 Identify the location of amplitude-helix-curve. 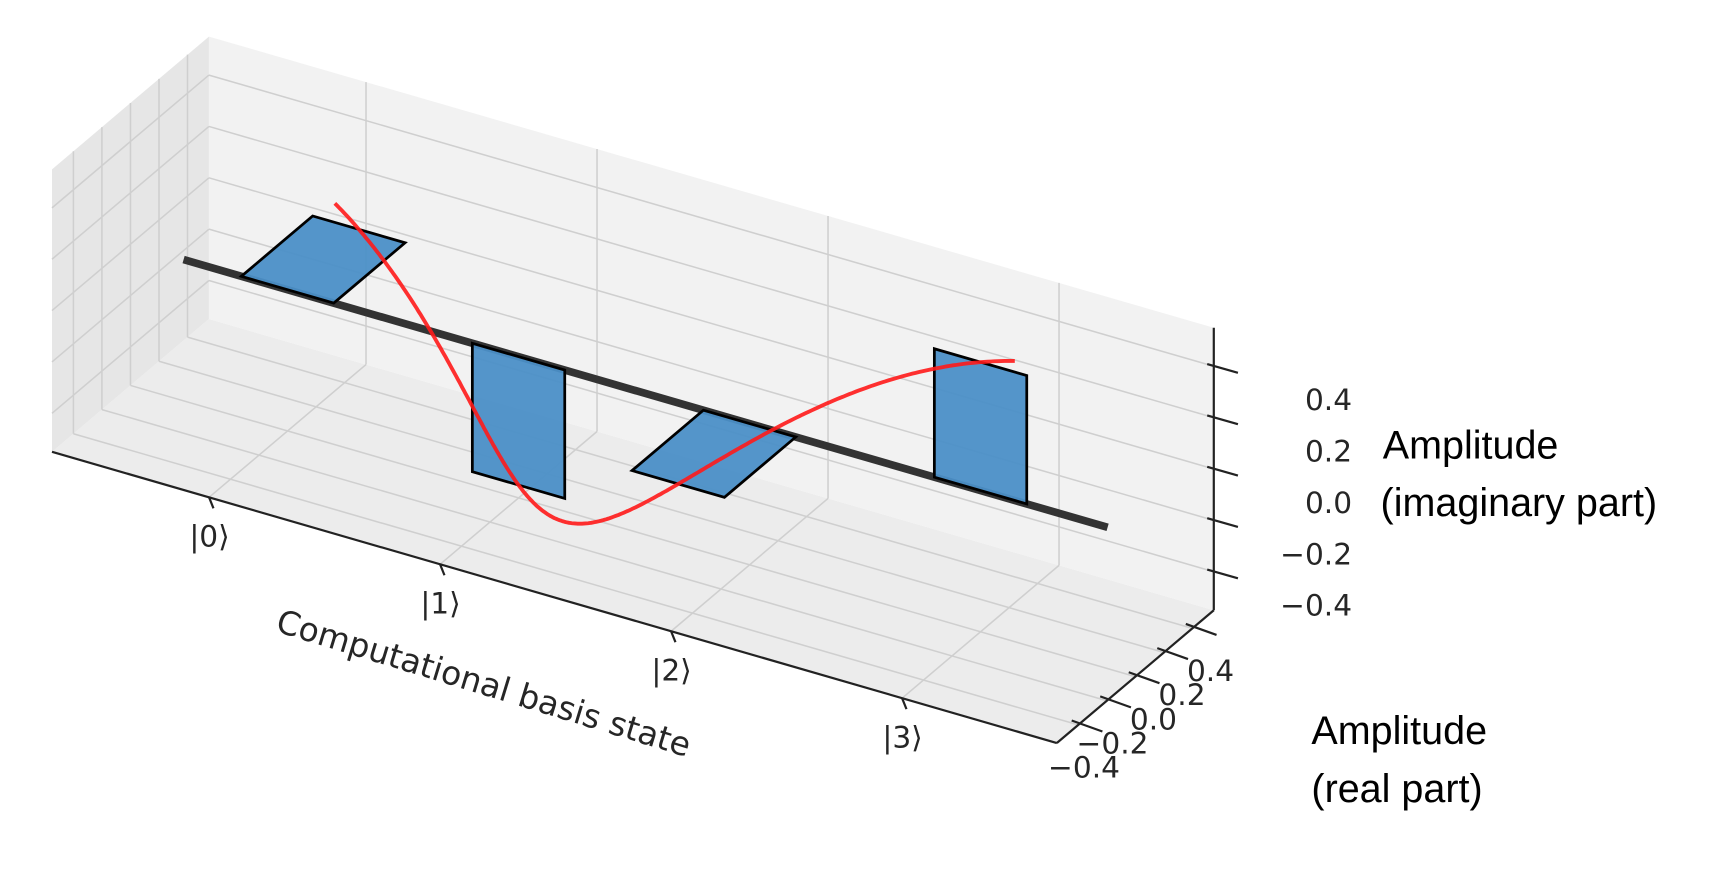
(674, 363).